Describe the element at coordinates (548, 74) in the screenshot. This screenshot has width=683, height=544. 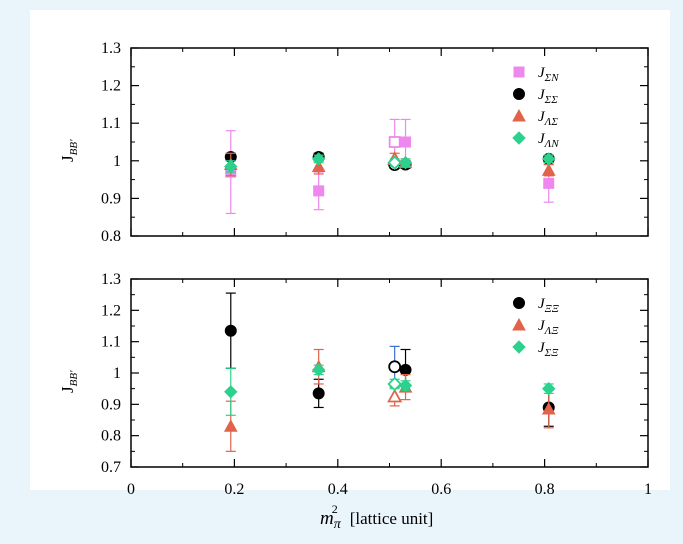
I see `legend-label: JΣN` at that location.